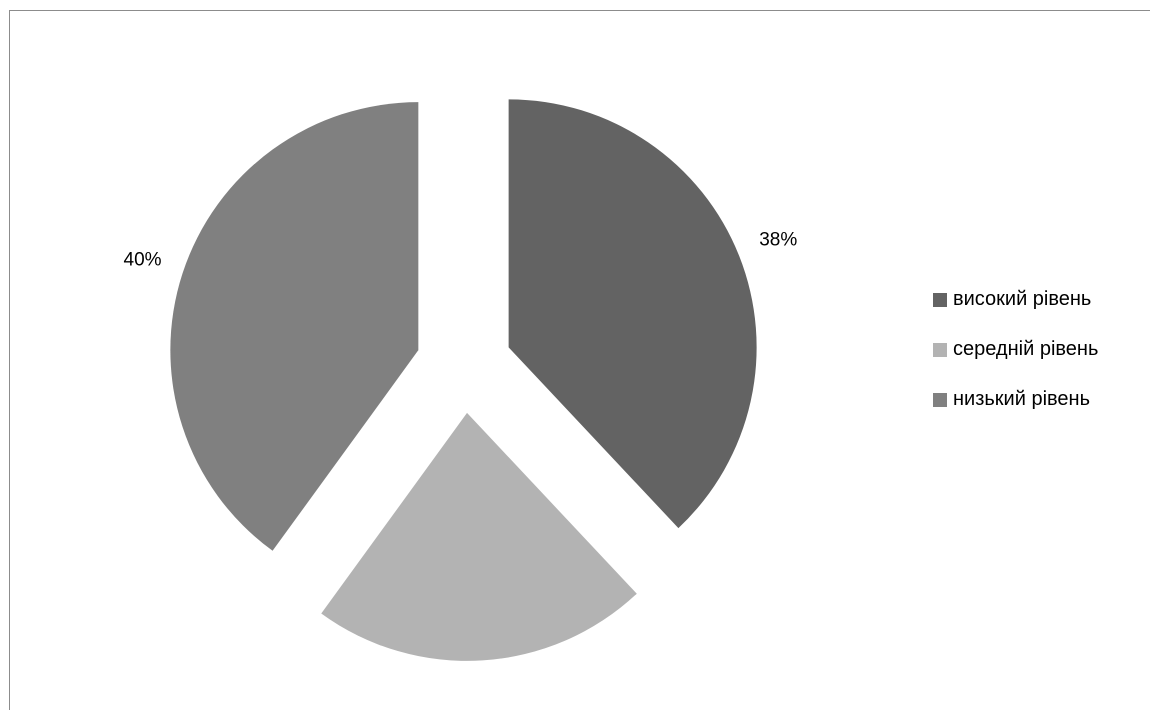 The image size is (1150, 710). What do you see at coordinates (1026, 349) in the screenshot?
I see `legend-label-medium: середній рівень` at bounding box center [1026, 349].